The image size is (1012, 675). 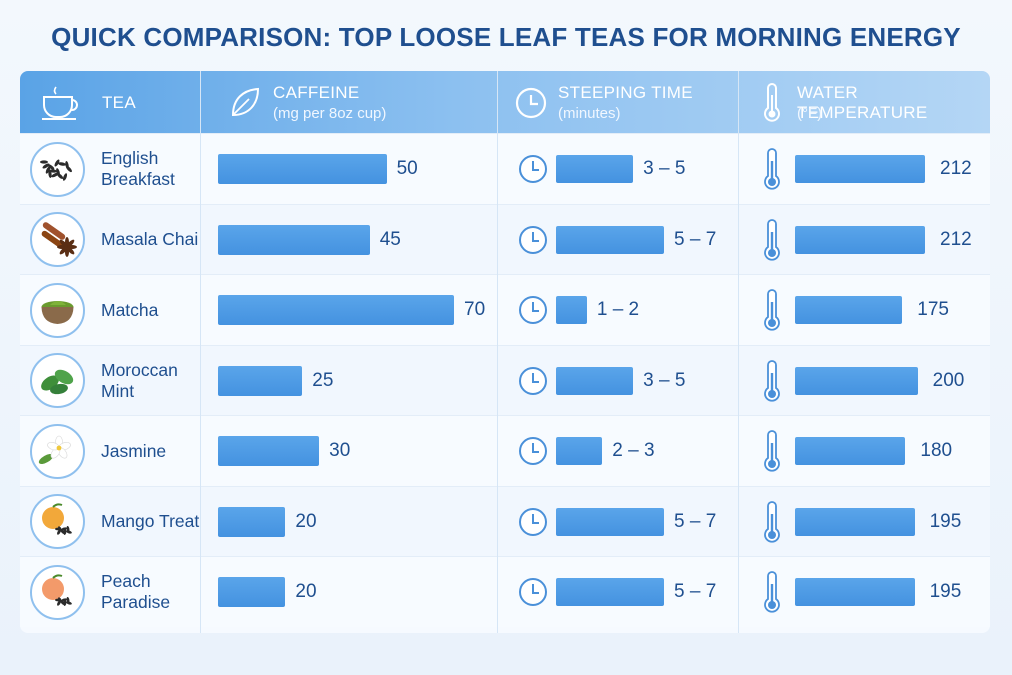 What do you see at coordinates (316, 92) in the screenshot?
I see `header-caffeine-label: CAFFEINE` at bounding box center [316, 92].